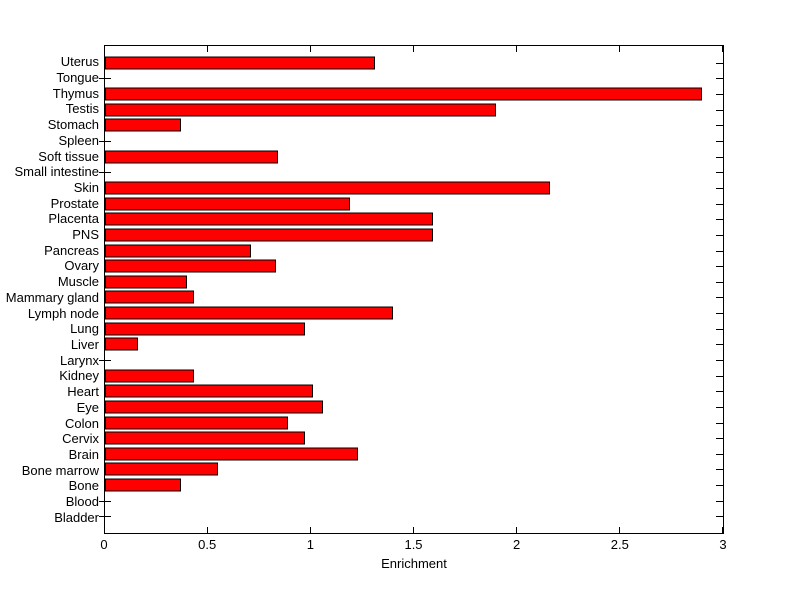  What do you see at coordinates (82, 109) in the screenshot?
I see `category-label: Testis` at bounding box center [82, 109].